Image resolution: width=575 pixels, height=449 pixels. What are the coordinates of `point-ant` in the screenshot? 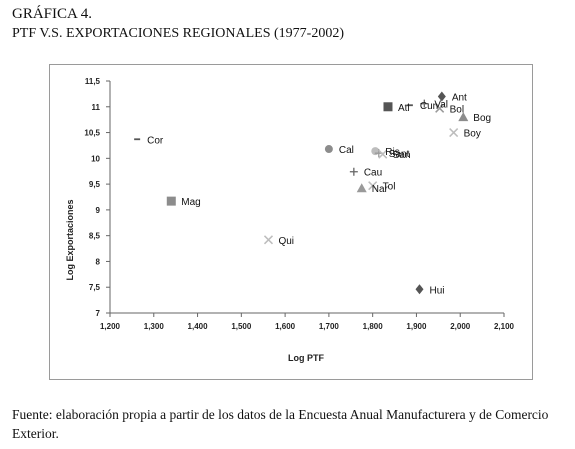 It's located at (441, 96).